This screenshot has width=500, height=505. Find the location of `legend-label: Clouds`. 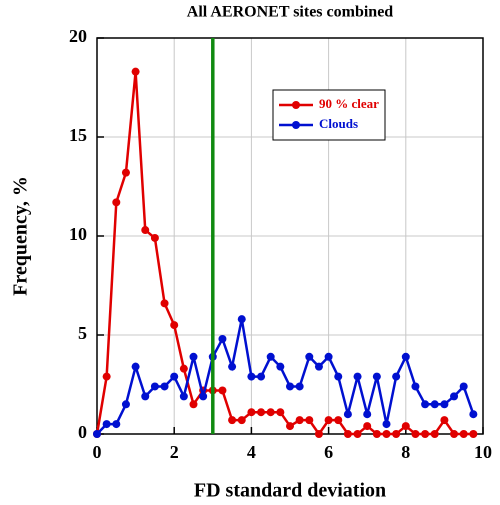

legend-label: Clouds is located at coordinates (338, 123).